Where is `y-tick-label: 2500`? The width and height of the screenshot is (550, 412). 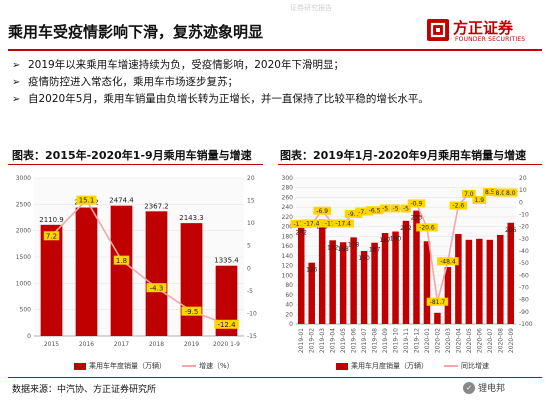 y-tick-label: 2500 is located at coordinates (23, 204).